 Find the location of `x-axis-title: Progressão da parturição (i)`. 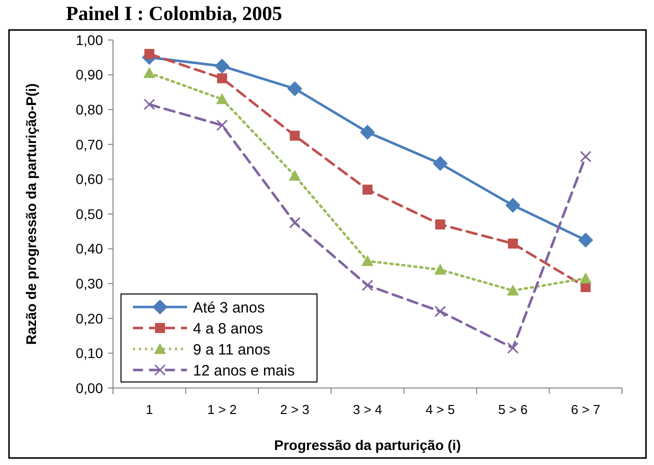

x-axis-title: Progressão da parturição (i) is located at coordinates (367, 445).